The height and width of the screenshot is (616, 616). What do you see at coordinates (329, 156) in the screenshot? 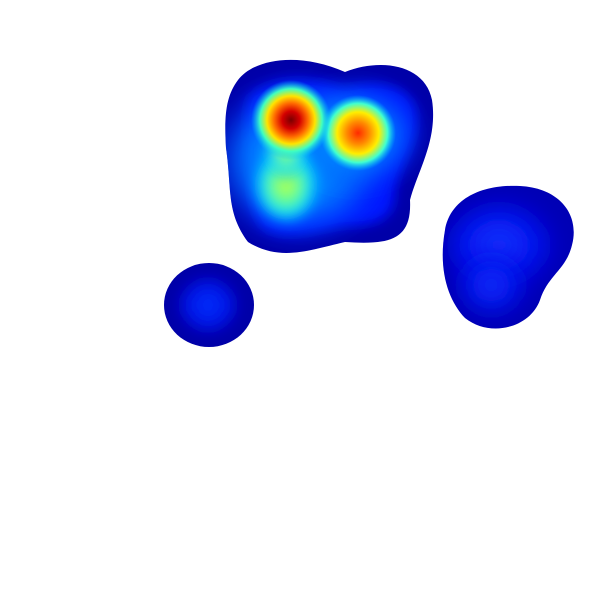
I see `heatmap-blob-main` at bounding box center [329, 156].